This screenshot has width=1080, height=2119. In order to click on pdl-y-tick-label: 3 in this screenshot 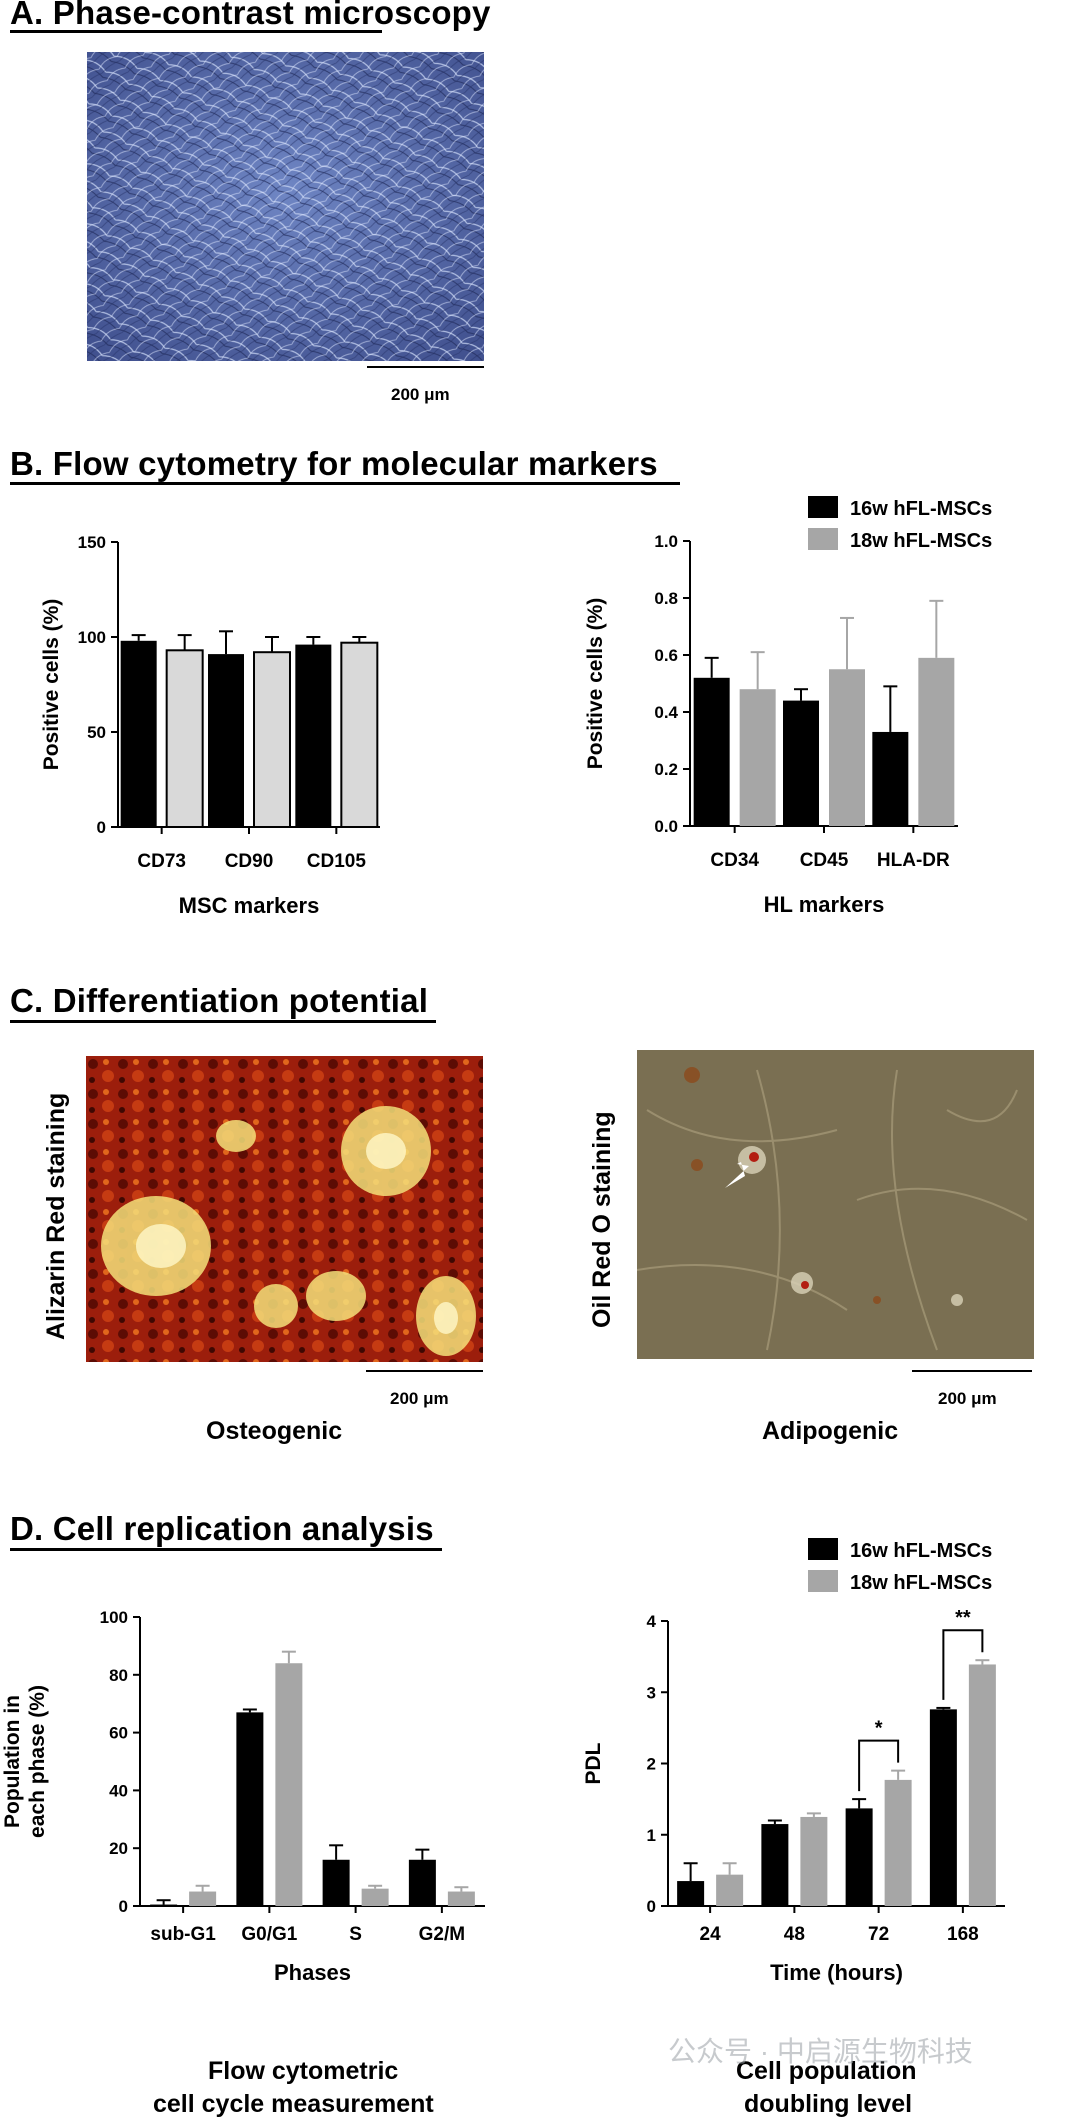, I will do `click(651, 1692)`.